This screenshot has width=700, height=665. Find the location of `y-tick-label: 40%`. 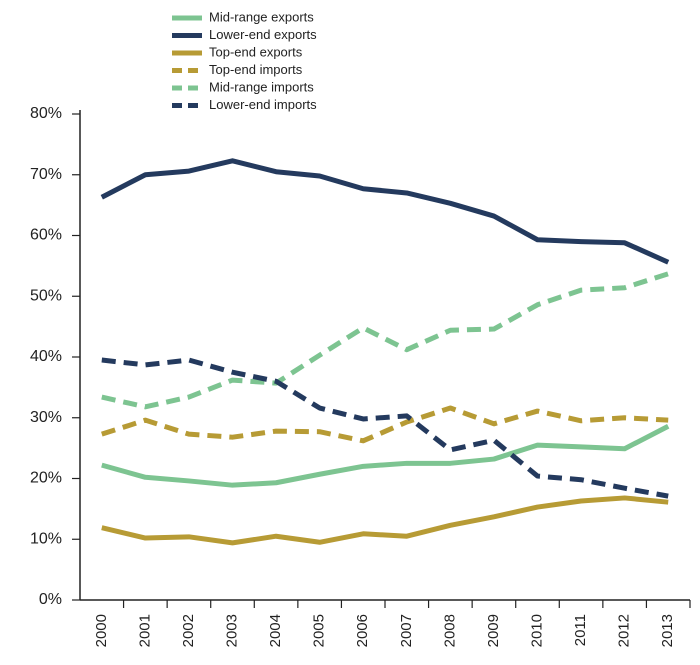

y-tick-label: 40% is located at coordinates (46, 356).